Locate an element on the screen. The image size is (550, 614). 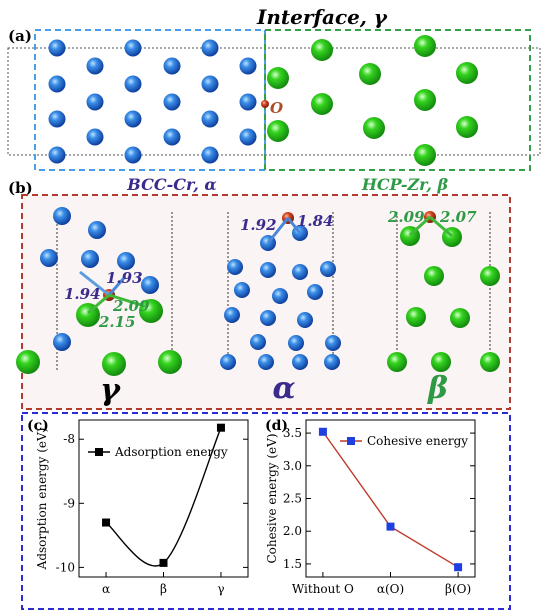
gamma-bond-4: 2.15 is located at coordinates (117, 322).